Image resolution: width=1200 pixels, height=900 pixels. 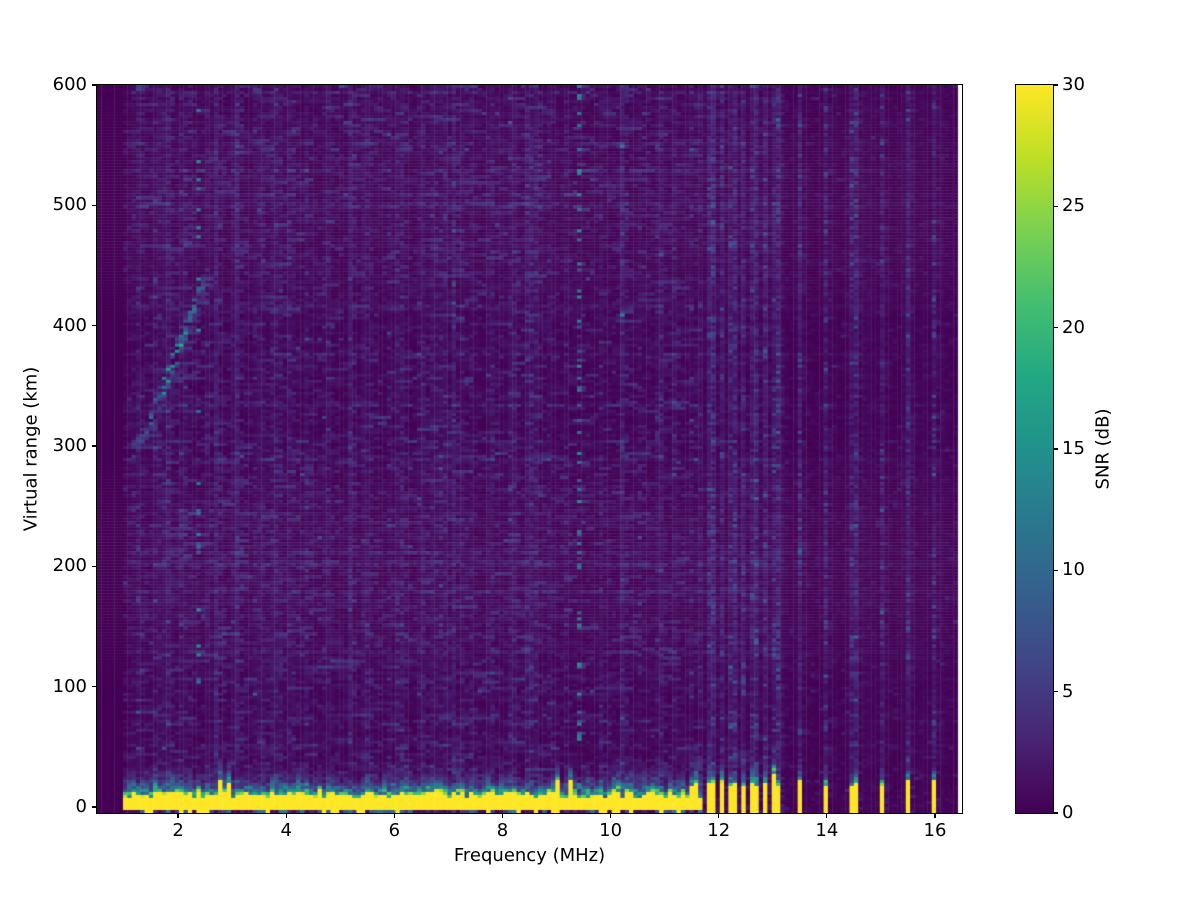 What do you see at coordinates (529, 855) in the screenshot?
I see `x-axis-label: Frequency (MHz)` at bounding box center [529, 855].